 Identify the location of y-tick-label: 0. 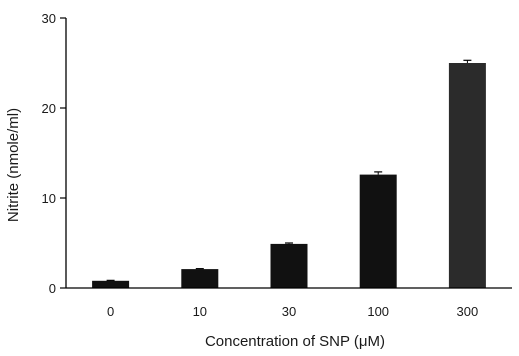
(52, 288).